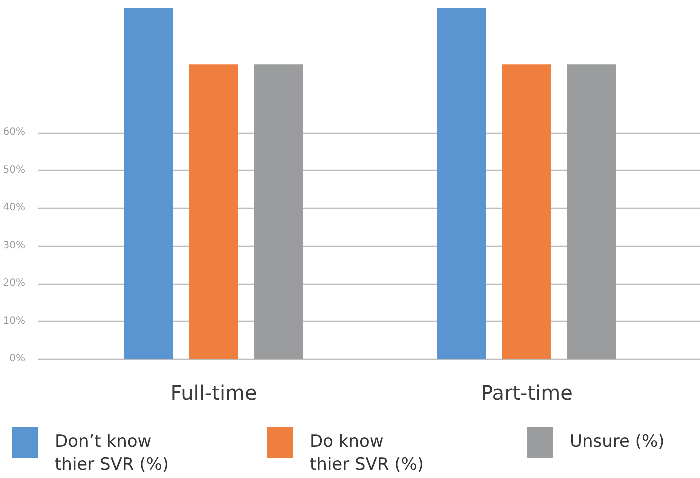 The height and width of the screenshot is (478, 700). Describe the element at coordinates (14, 246) in the screenshot. I see `y-tick-label: 30%` at that location.